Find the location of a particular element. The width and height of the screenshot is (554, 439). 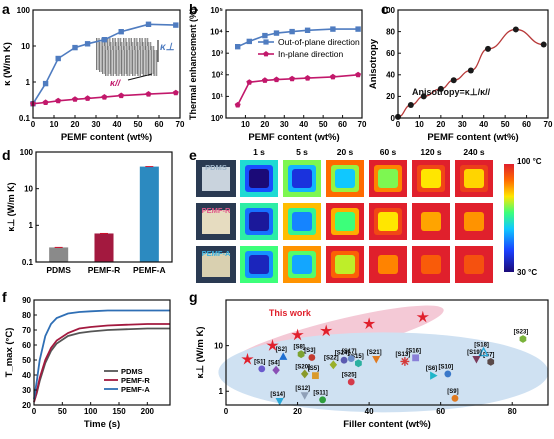

time-label: 5 s is located at coordinates (302, 152).